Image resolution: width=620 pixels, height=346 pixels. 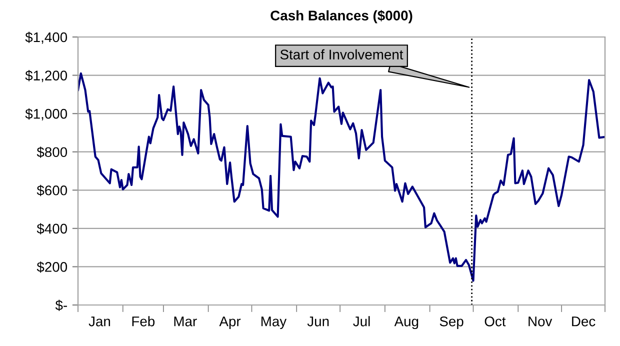 What do you see at coordinates (99, 321) in the screenshot?
I see `x-tick-label: Jan` at bounding box center [99, 321].